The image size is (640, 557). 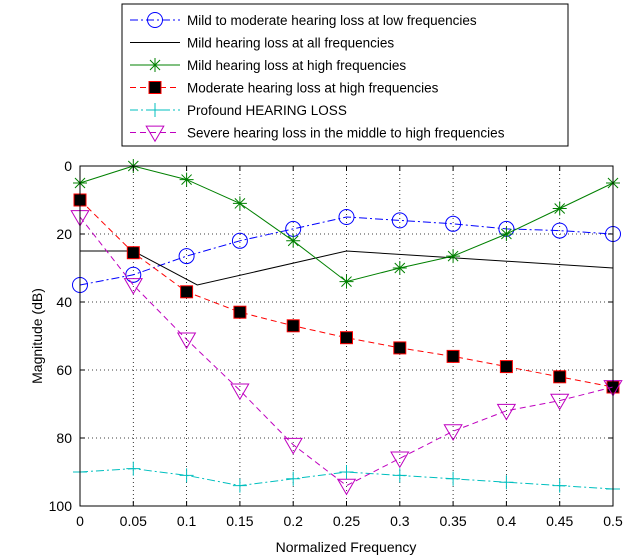 I want to click on legend-entry: Profound HEARING LOSS, so click(x=238, y=110).